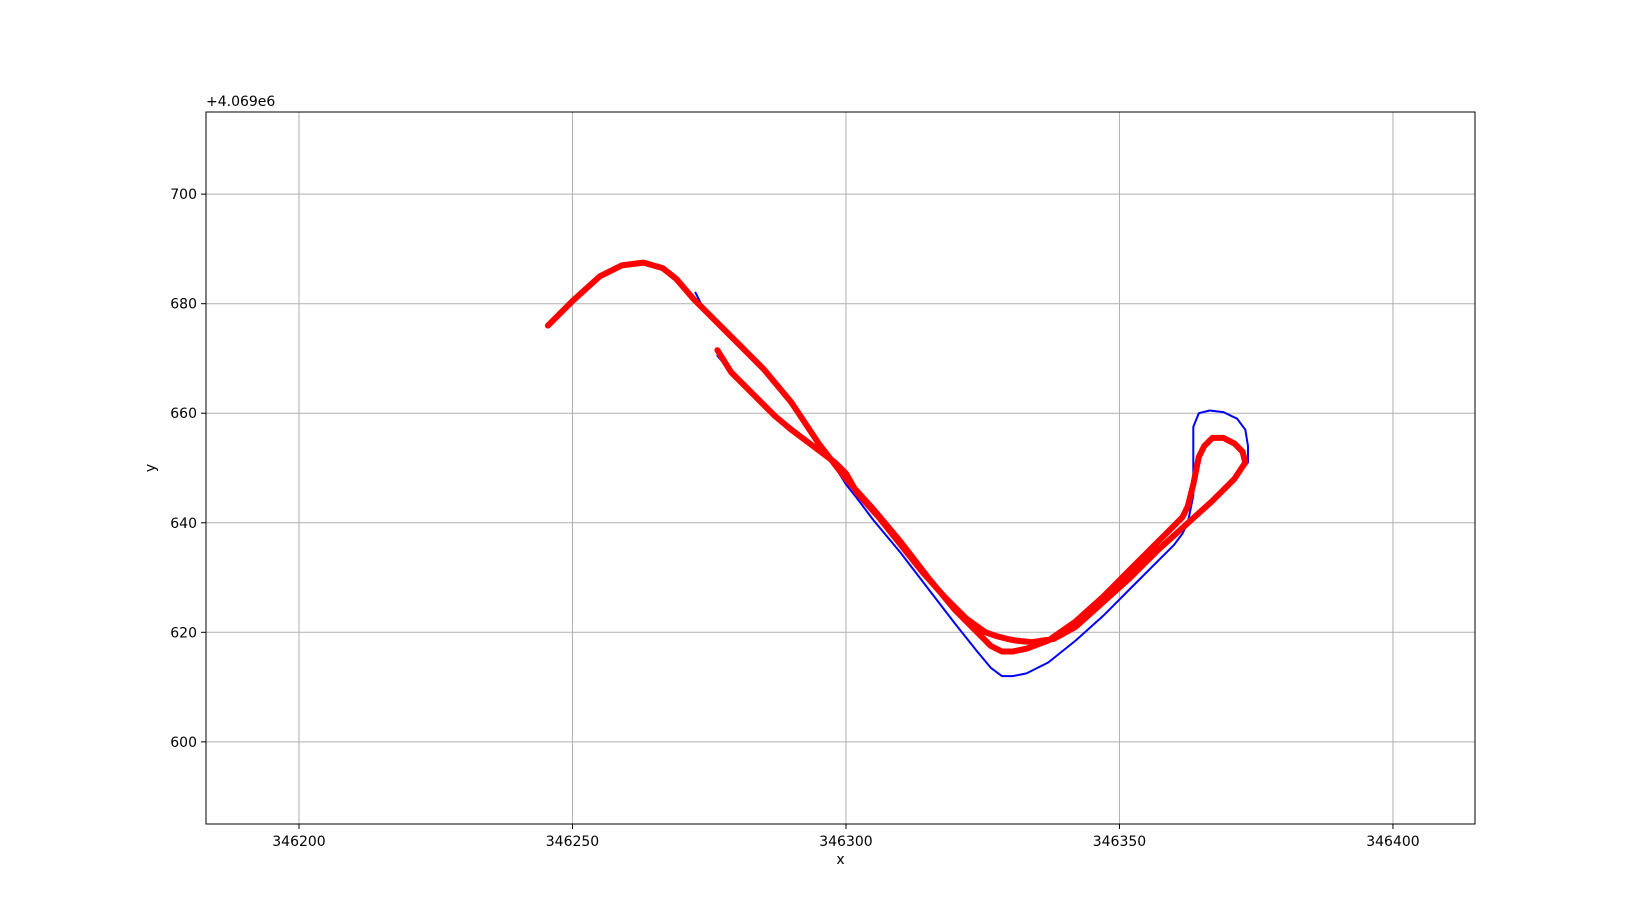 This screenshot has height=921, width=1630. Describe the element at coordinates (240, 102) in the screenshot. I see `y-offset-label: +4.069e6` at that location.